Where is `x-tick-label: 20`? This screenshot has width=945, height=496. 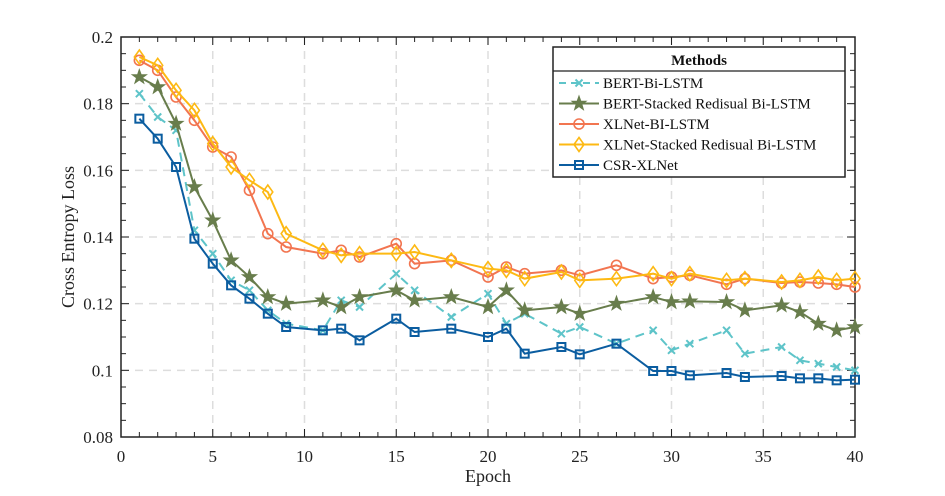
x-tick-label: 20 is located at coordinates (488, 456).